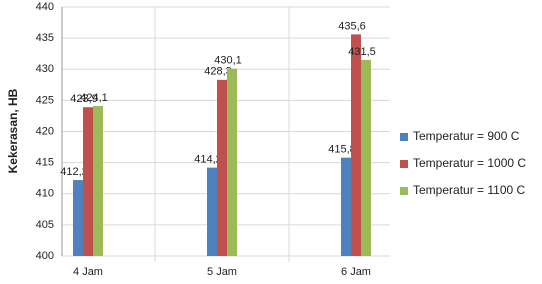  I want to click on y-tick-label: 440, so click(45, 7).